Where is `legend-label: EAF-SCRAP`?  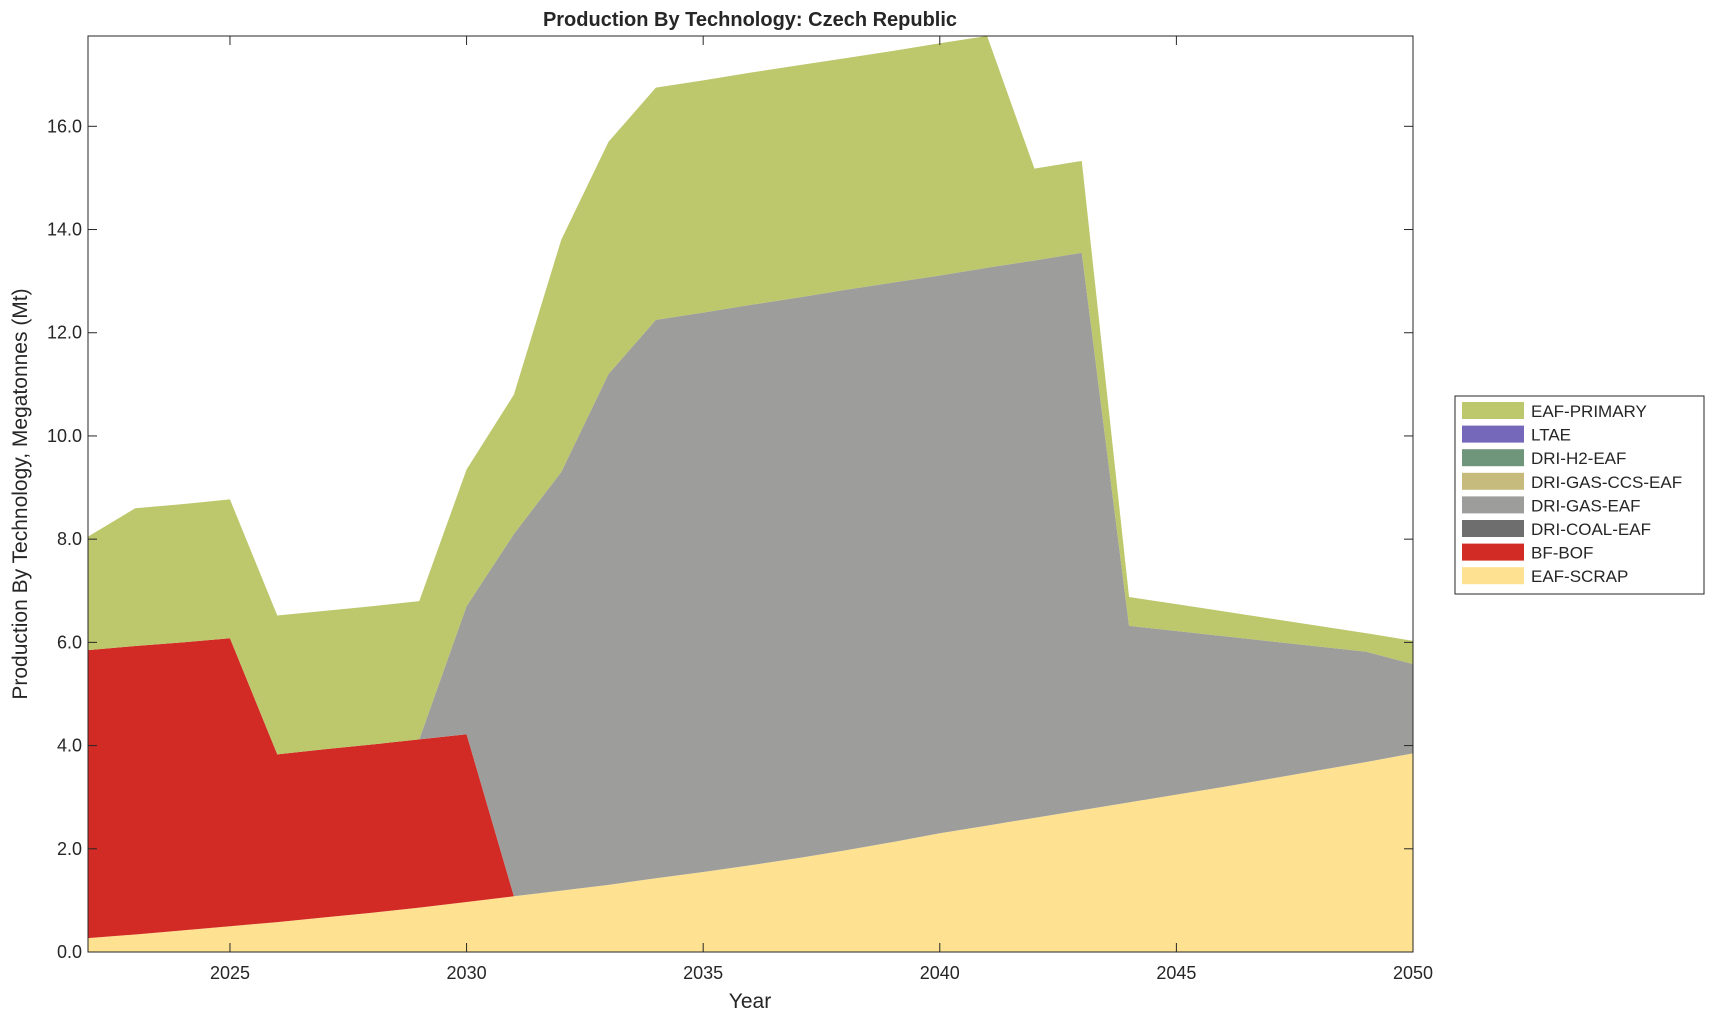
legend-label: EAF-SCRAP is located at coordinates (1579, 576).